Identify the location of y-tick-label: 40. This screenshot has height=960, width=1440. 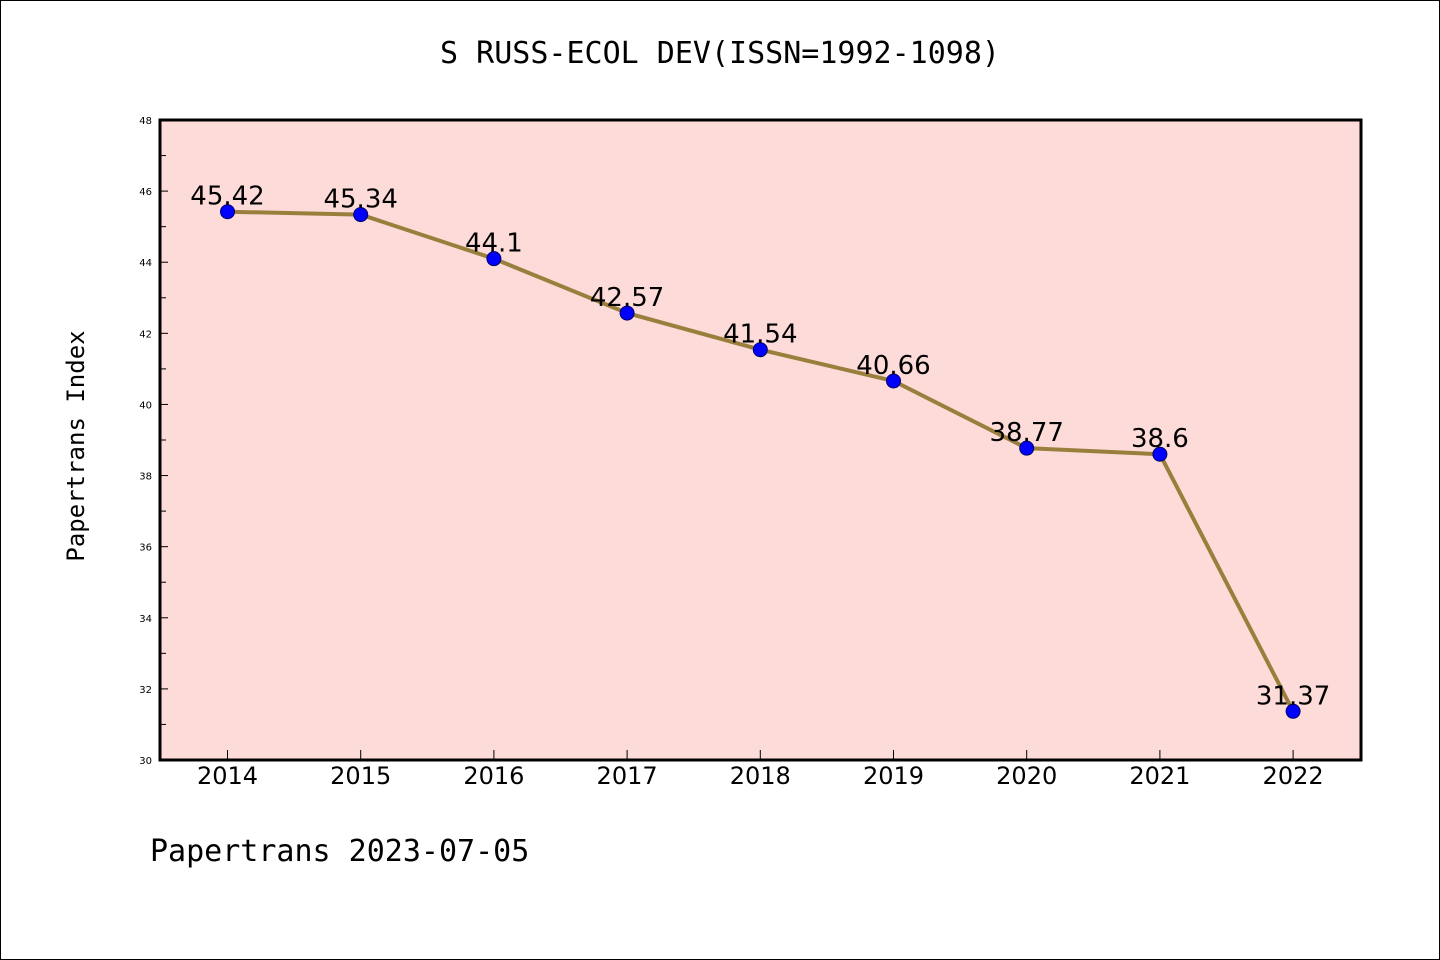
(145, 405).